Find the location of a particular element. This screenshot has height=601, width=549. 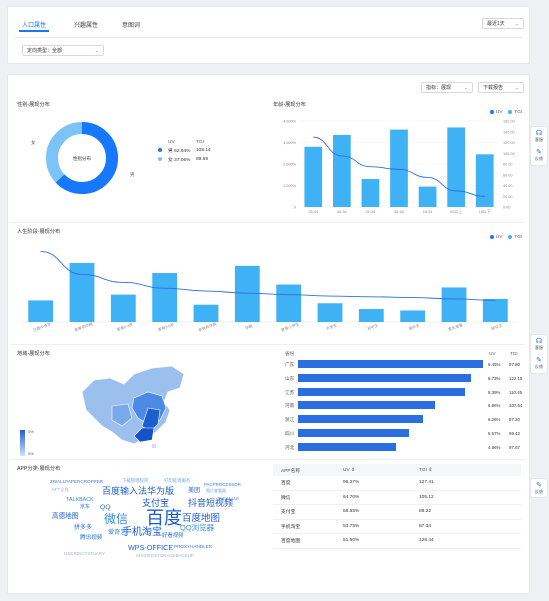

region-name: 广东 is located at coordinates (290, 364).